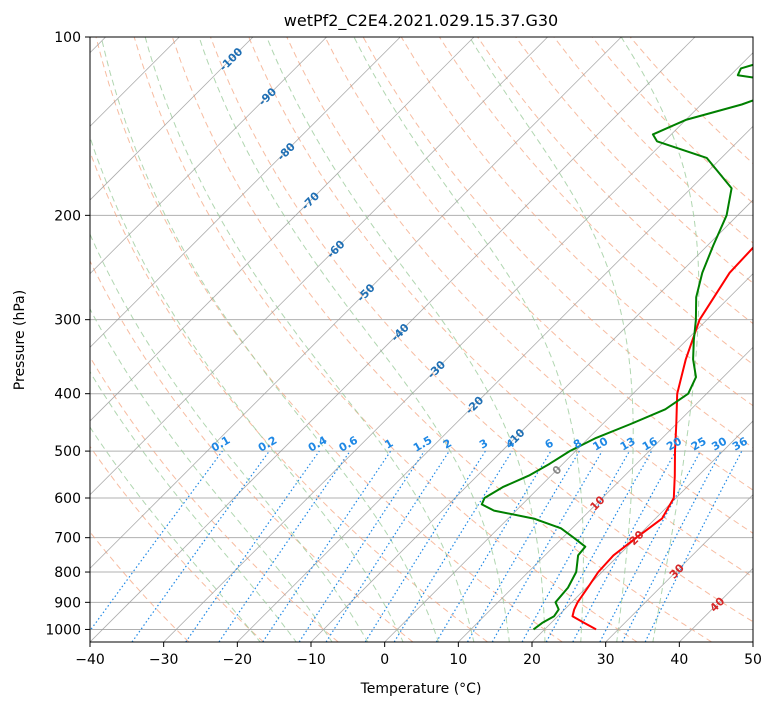 Image resolution: width=775 pixels, height=708 pixels. Describe the element at coordinates (384, 660) in the screenshot. I see `x-tick-label: 0` at that location.